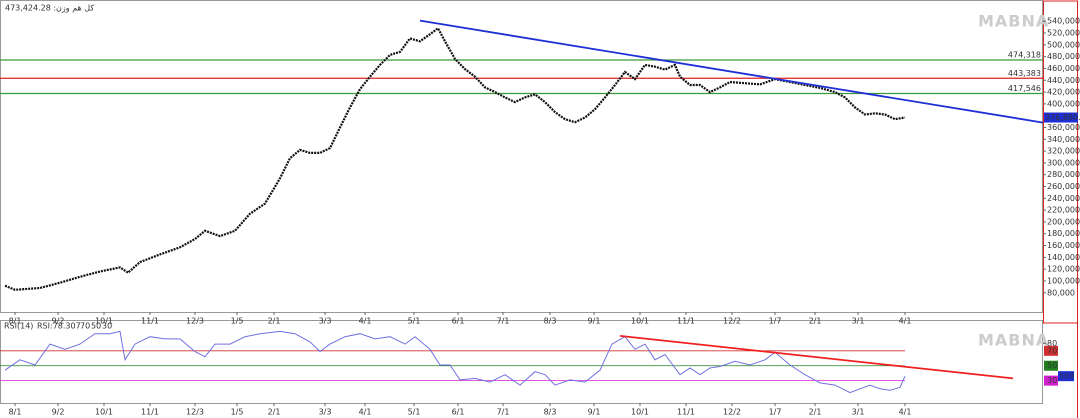  Describe the element at coordinates (1024, 73) in the screenshot. I see `h-line-label: 443,383` at that location.